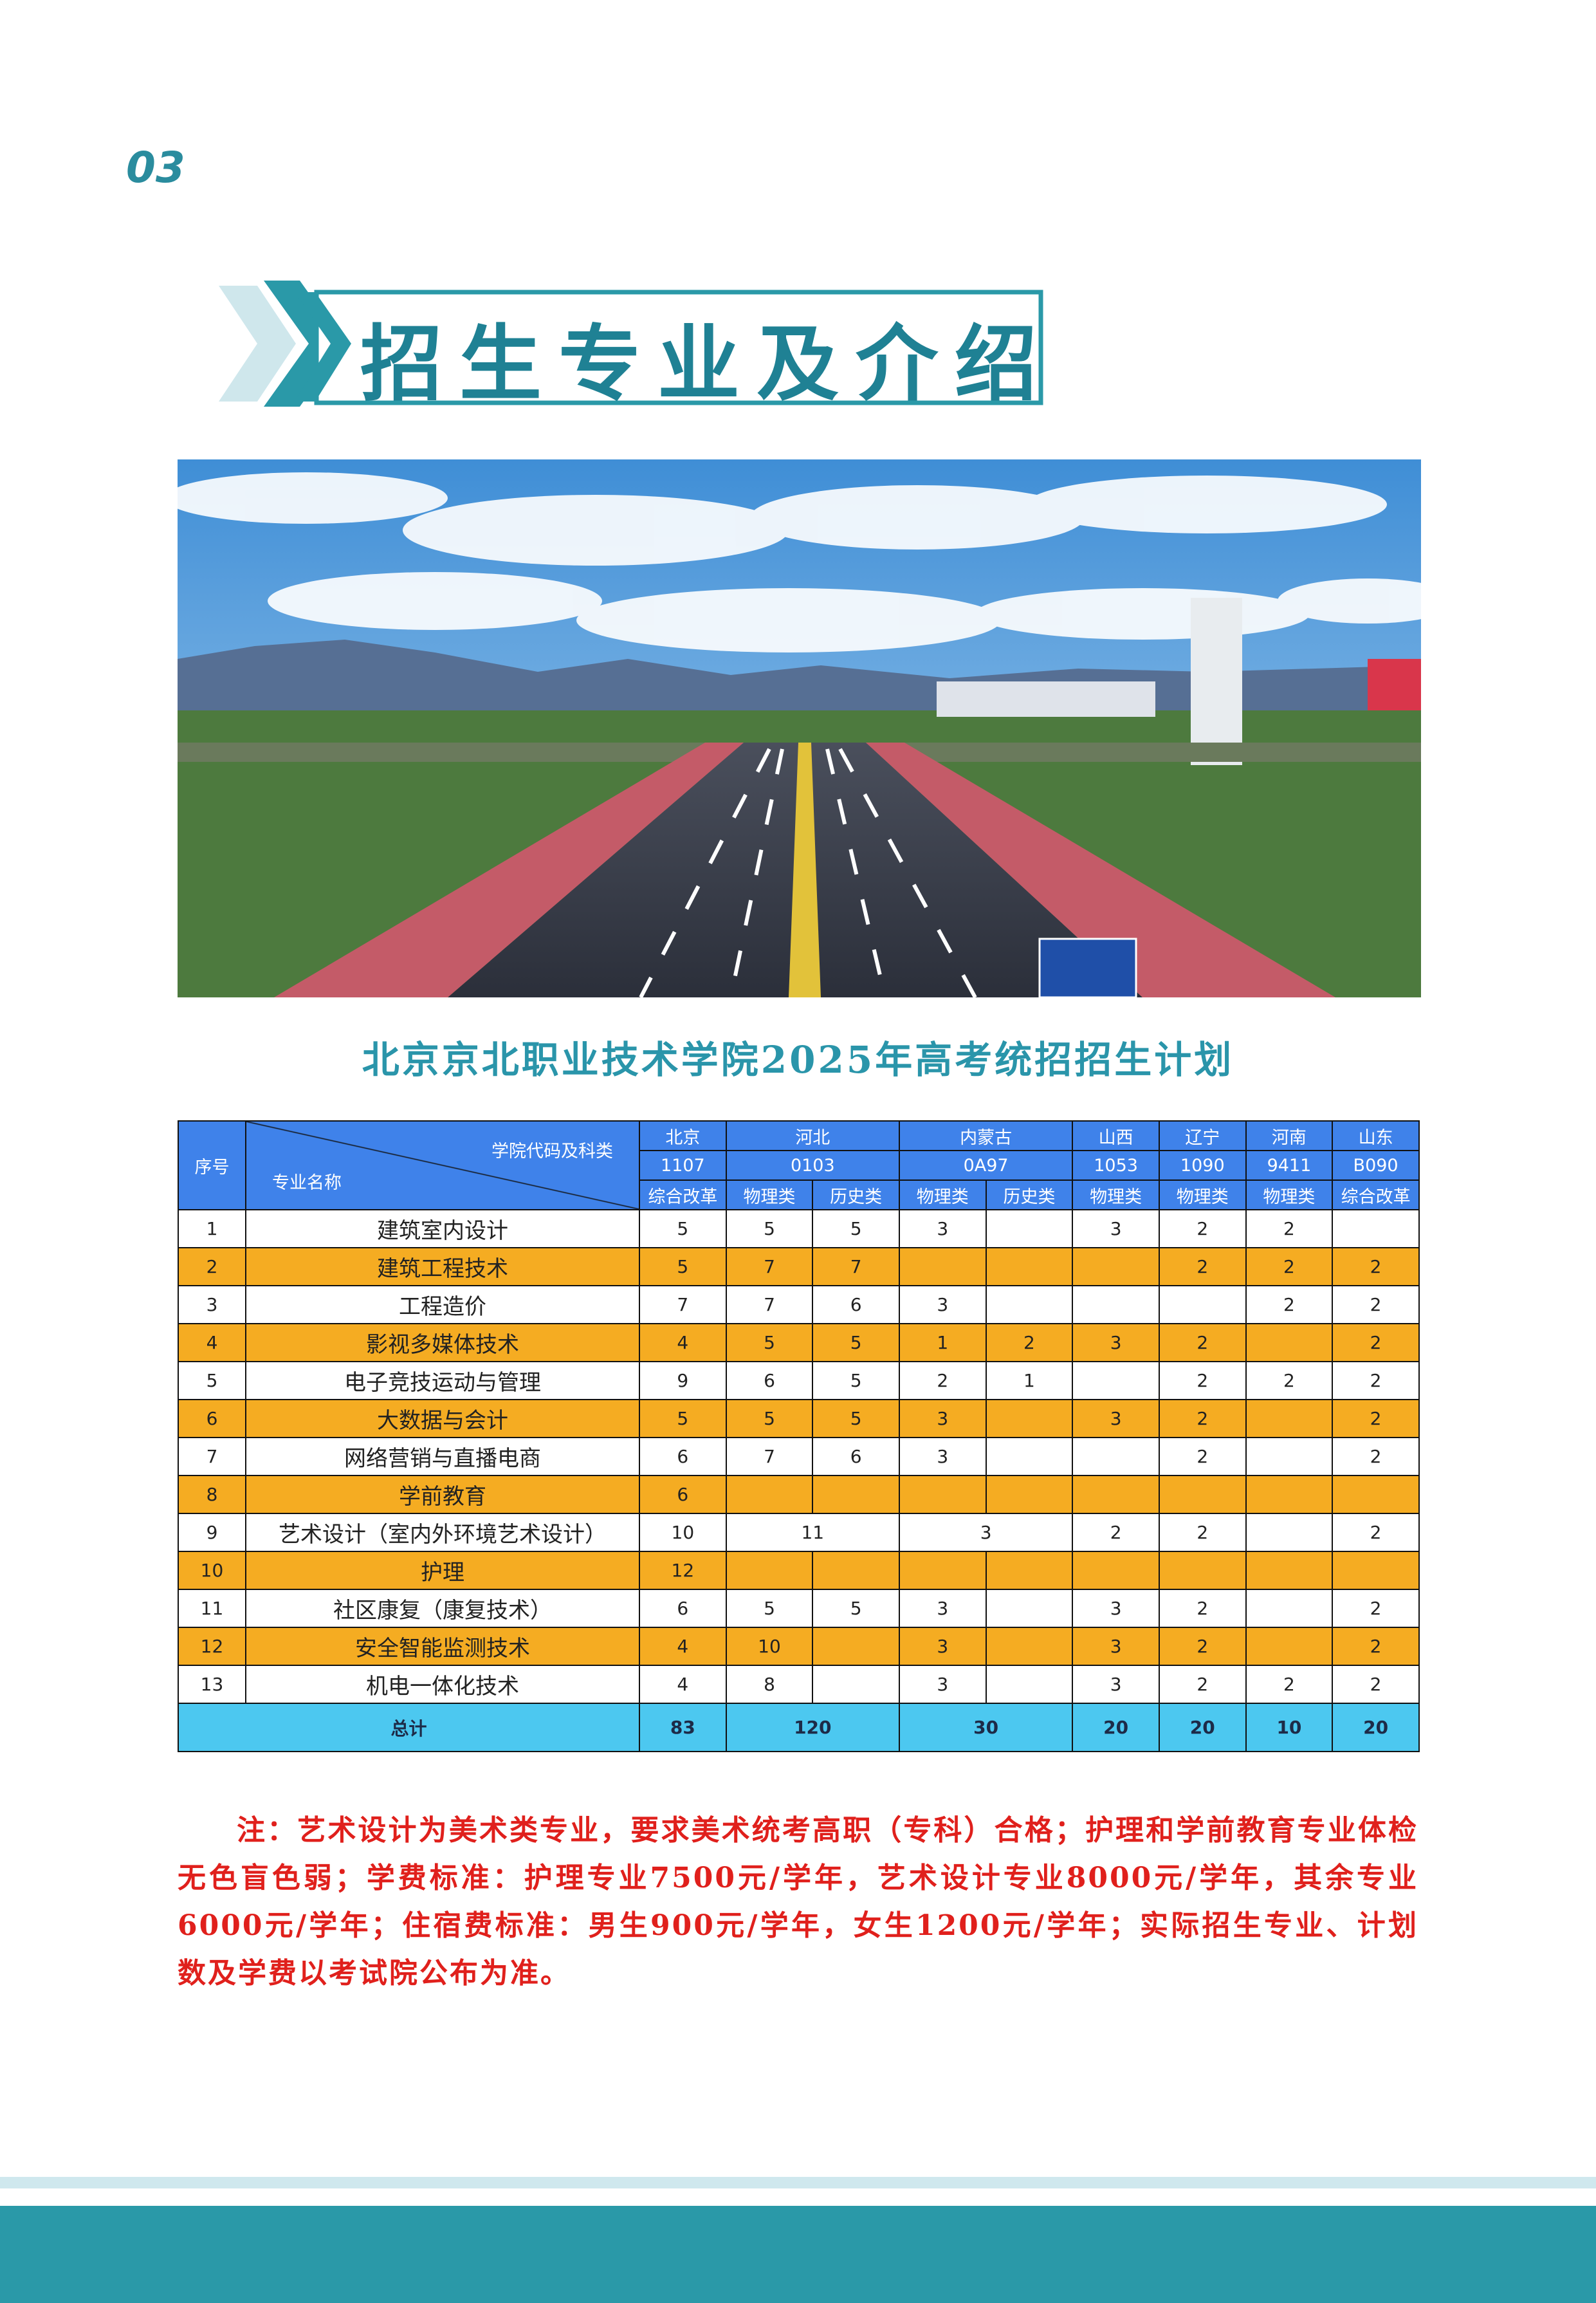  Describe the element at coordinates (1202, 1136) in the screenshot. I see `province-name: 辽宁` at that location.